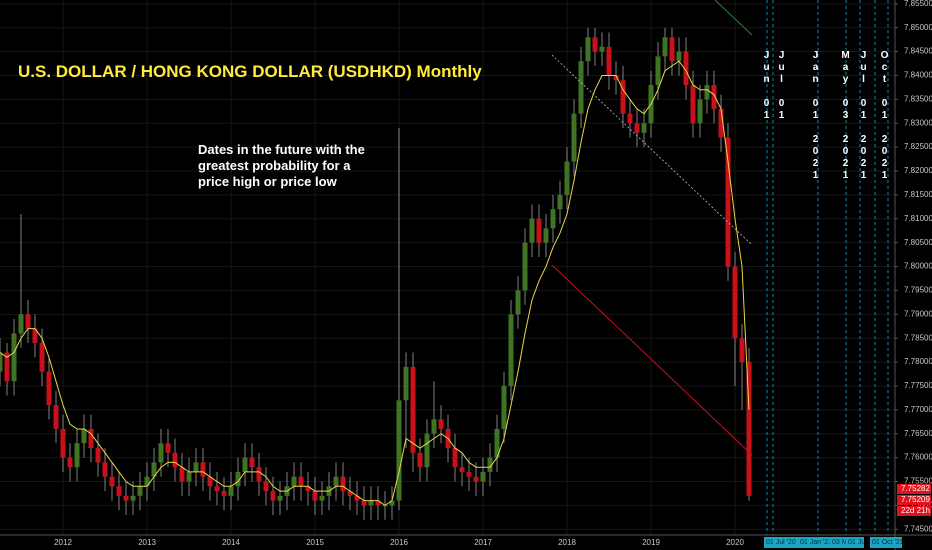  I want to click on countdown: 22d 21h, so click(915, 510).